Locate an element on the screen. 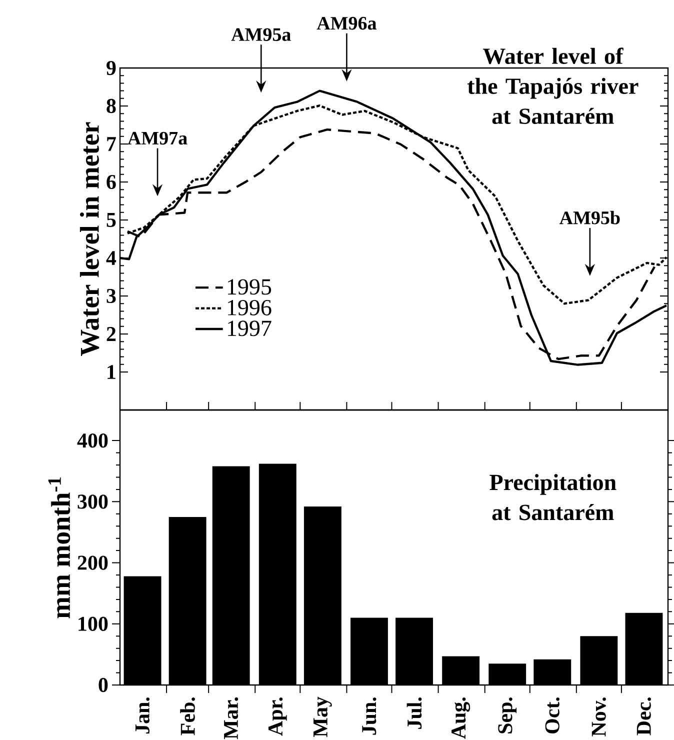  x-tick-label: Apr. is located at coordinates (277, 716).